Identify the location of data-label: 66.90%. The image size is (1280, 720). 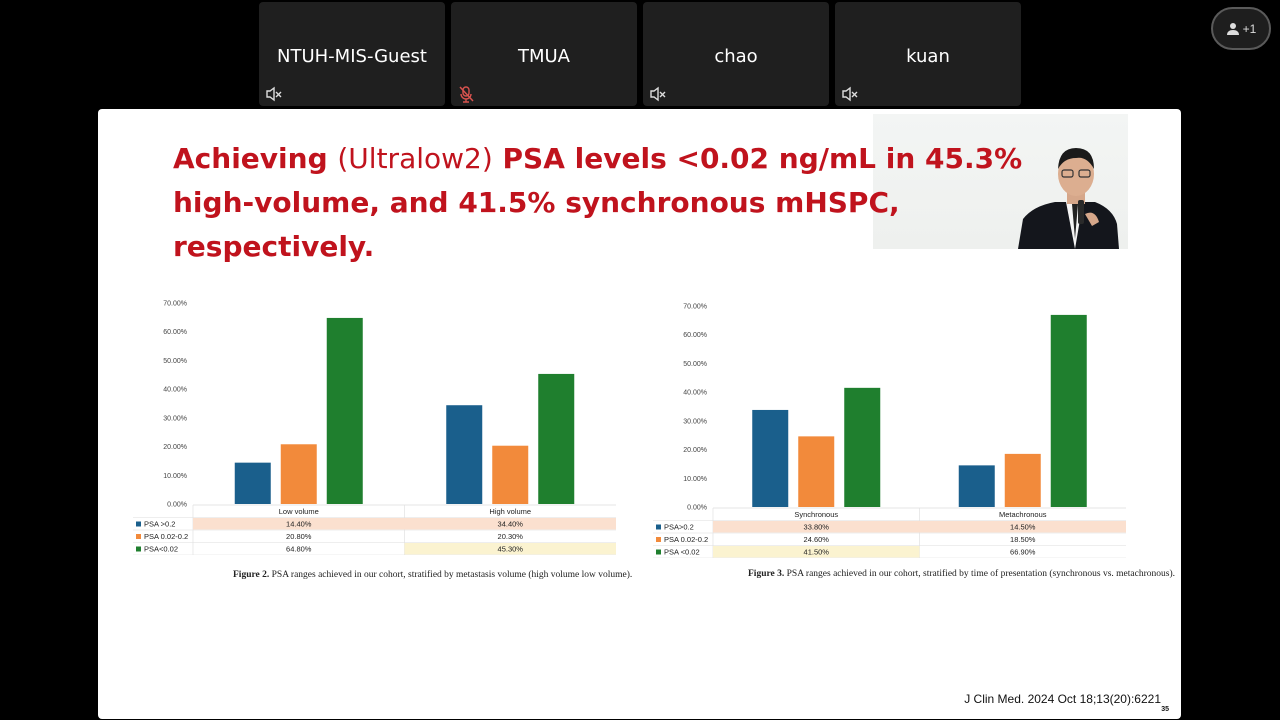
(1023, 552).